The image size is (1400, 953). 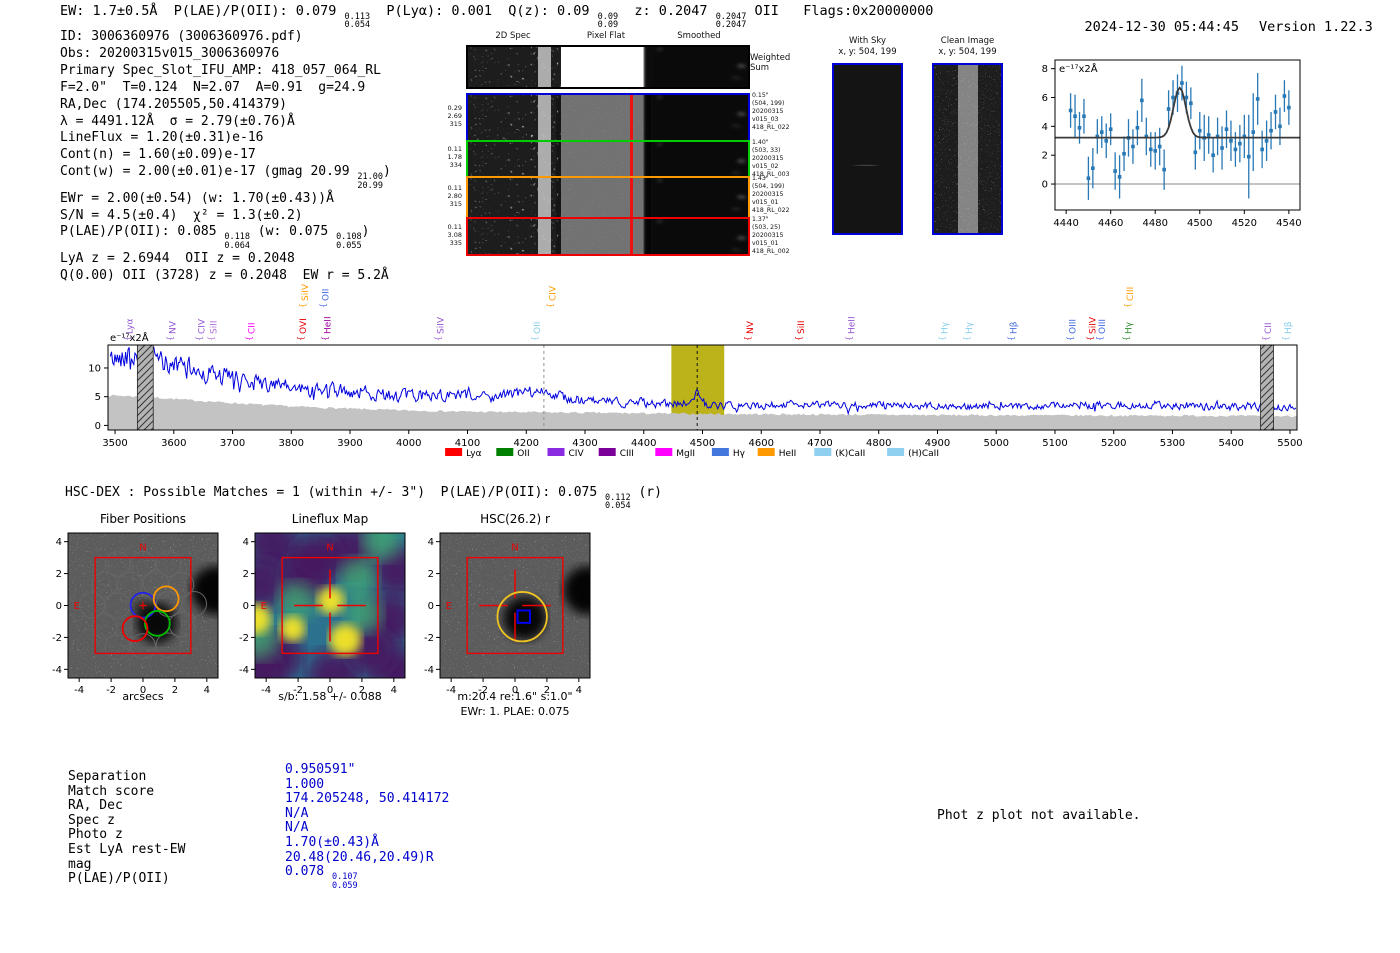 What do you see at coordinates (162, 138) in the screenshot?
I see `info-line: LineFlux = 1.20(±0.31)e-16` at bounding box center [162, 138].